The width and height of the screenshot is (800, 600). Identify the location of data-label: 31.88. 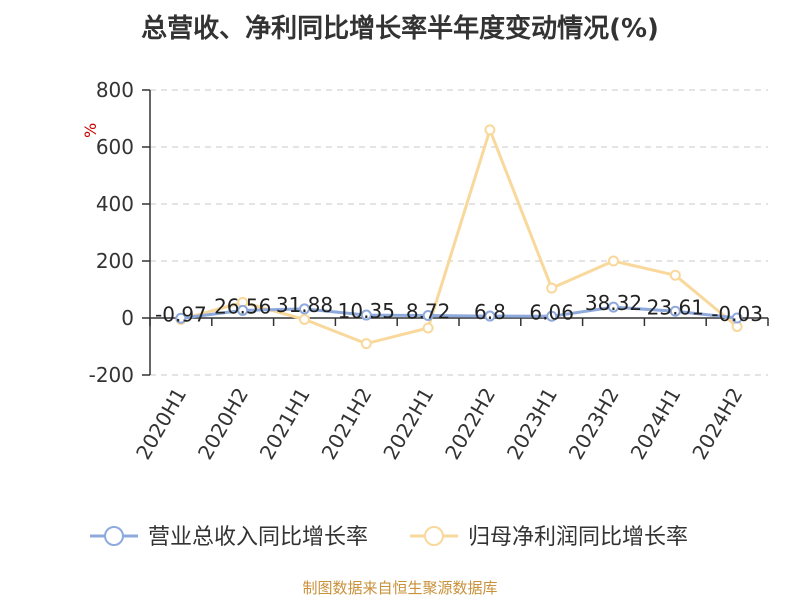
(304, 305).